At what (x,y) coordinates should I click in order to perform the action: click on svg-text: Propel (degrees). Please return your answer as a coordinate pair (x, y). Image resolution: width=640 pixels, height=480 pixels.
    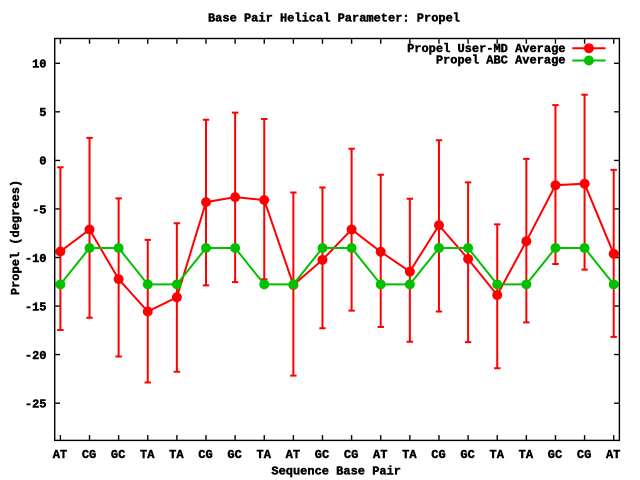
    Looking at the image, I should click on (16, 237).